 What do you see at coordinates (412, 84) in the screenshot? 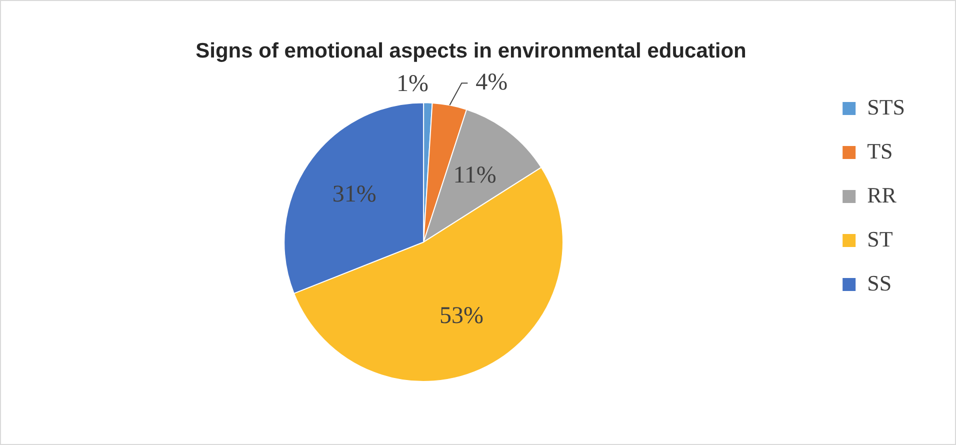
I see `data-label: 1%` at bounding box center [412, 84].